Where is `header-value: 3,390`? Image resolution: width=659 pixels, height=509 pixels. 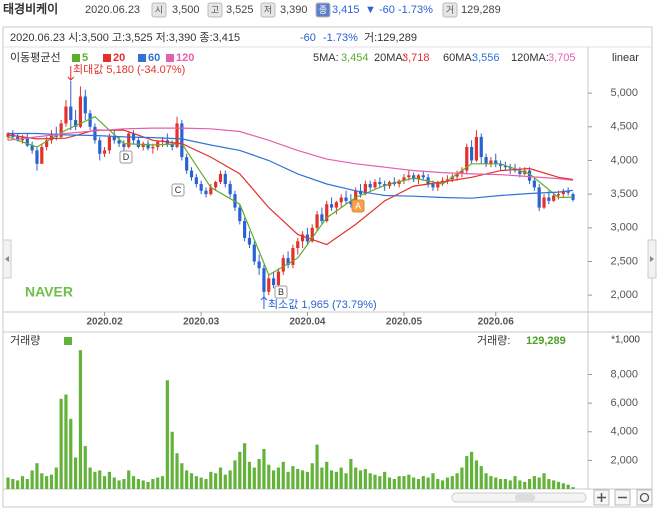 header-value: 3,390 is located at coordinates (294, 10).